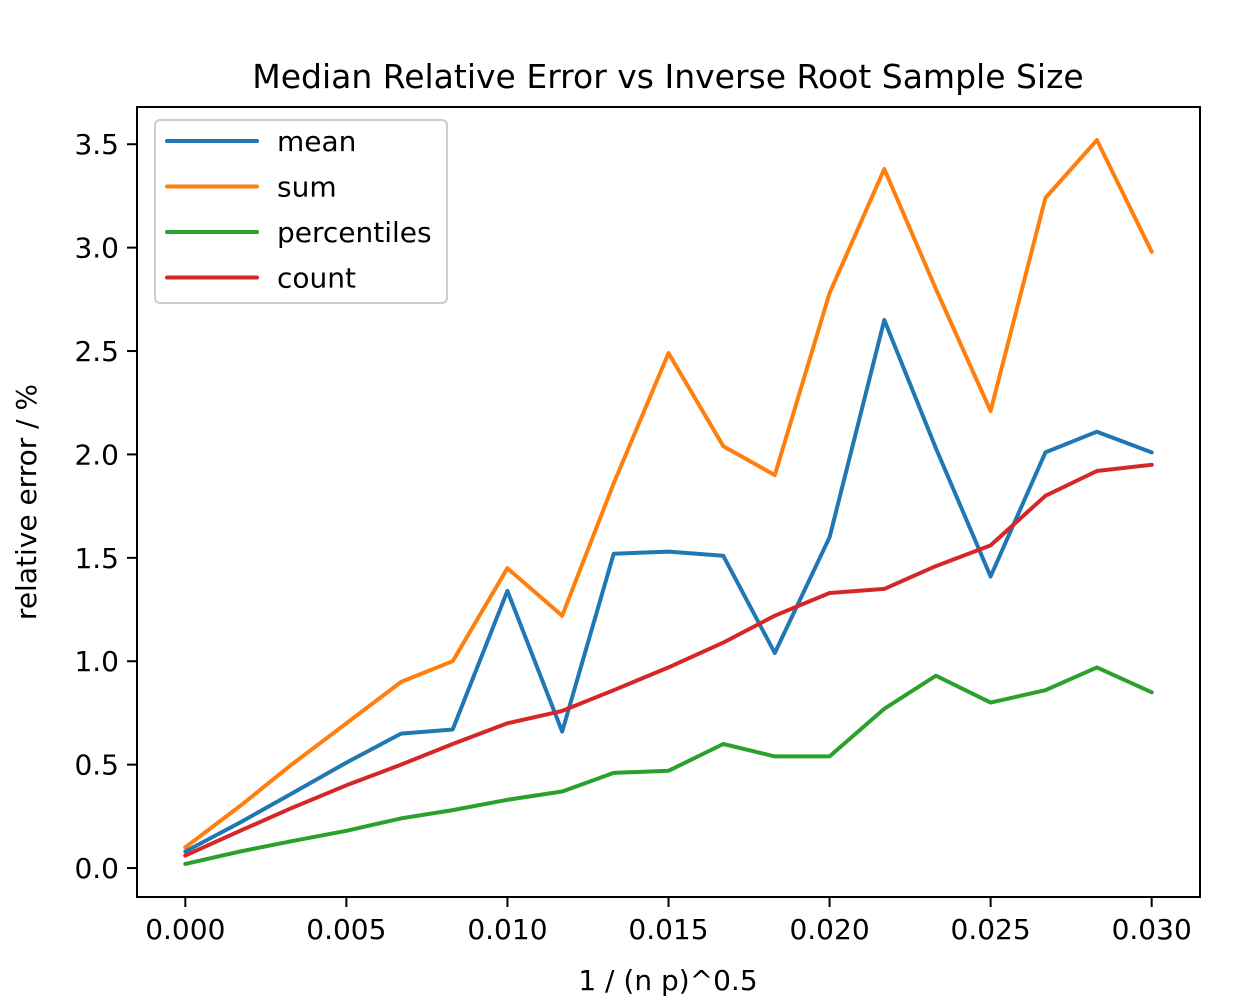 This screenshot has width=1250, height=1004. I want to click on x-tick-label: 0.010, so click(507, 929).